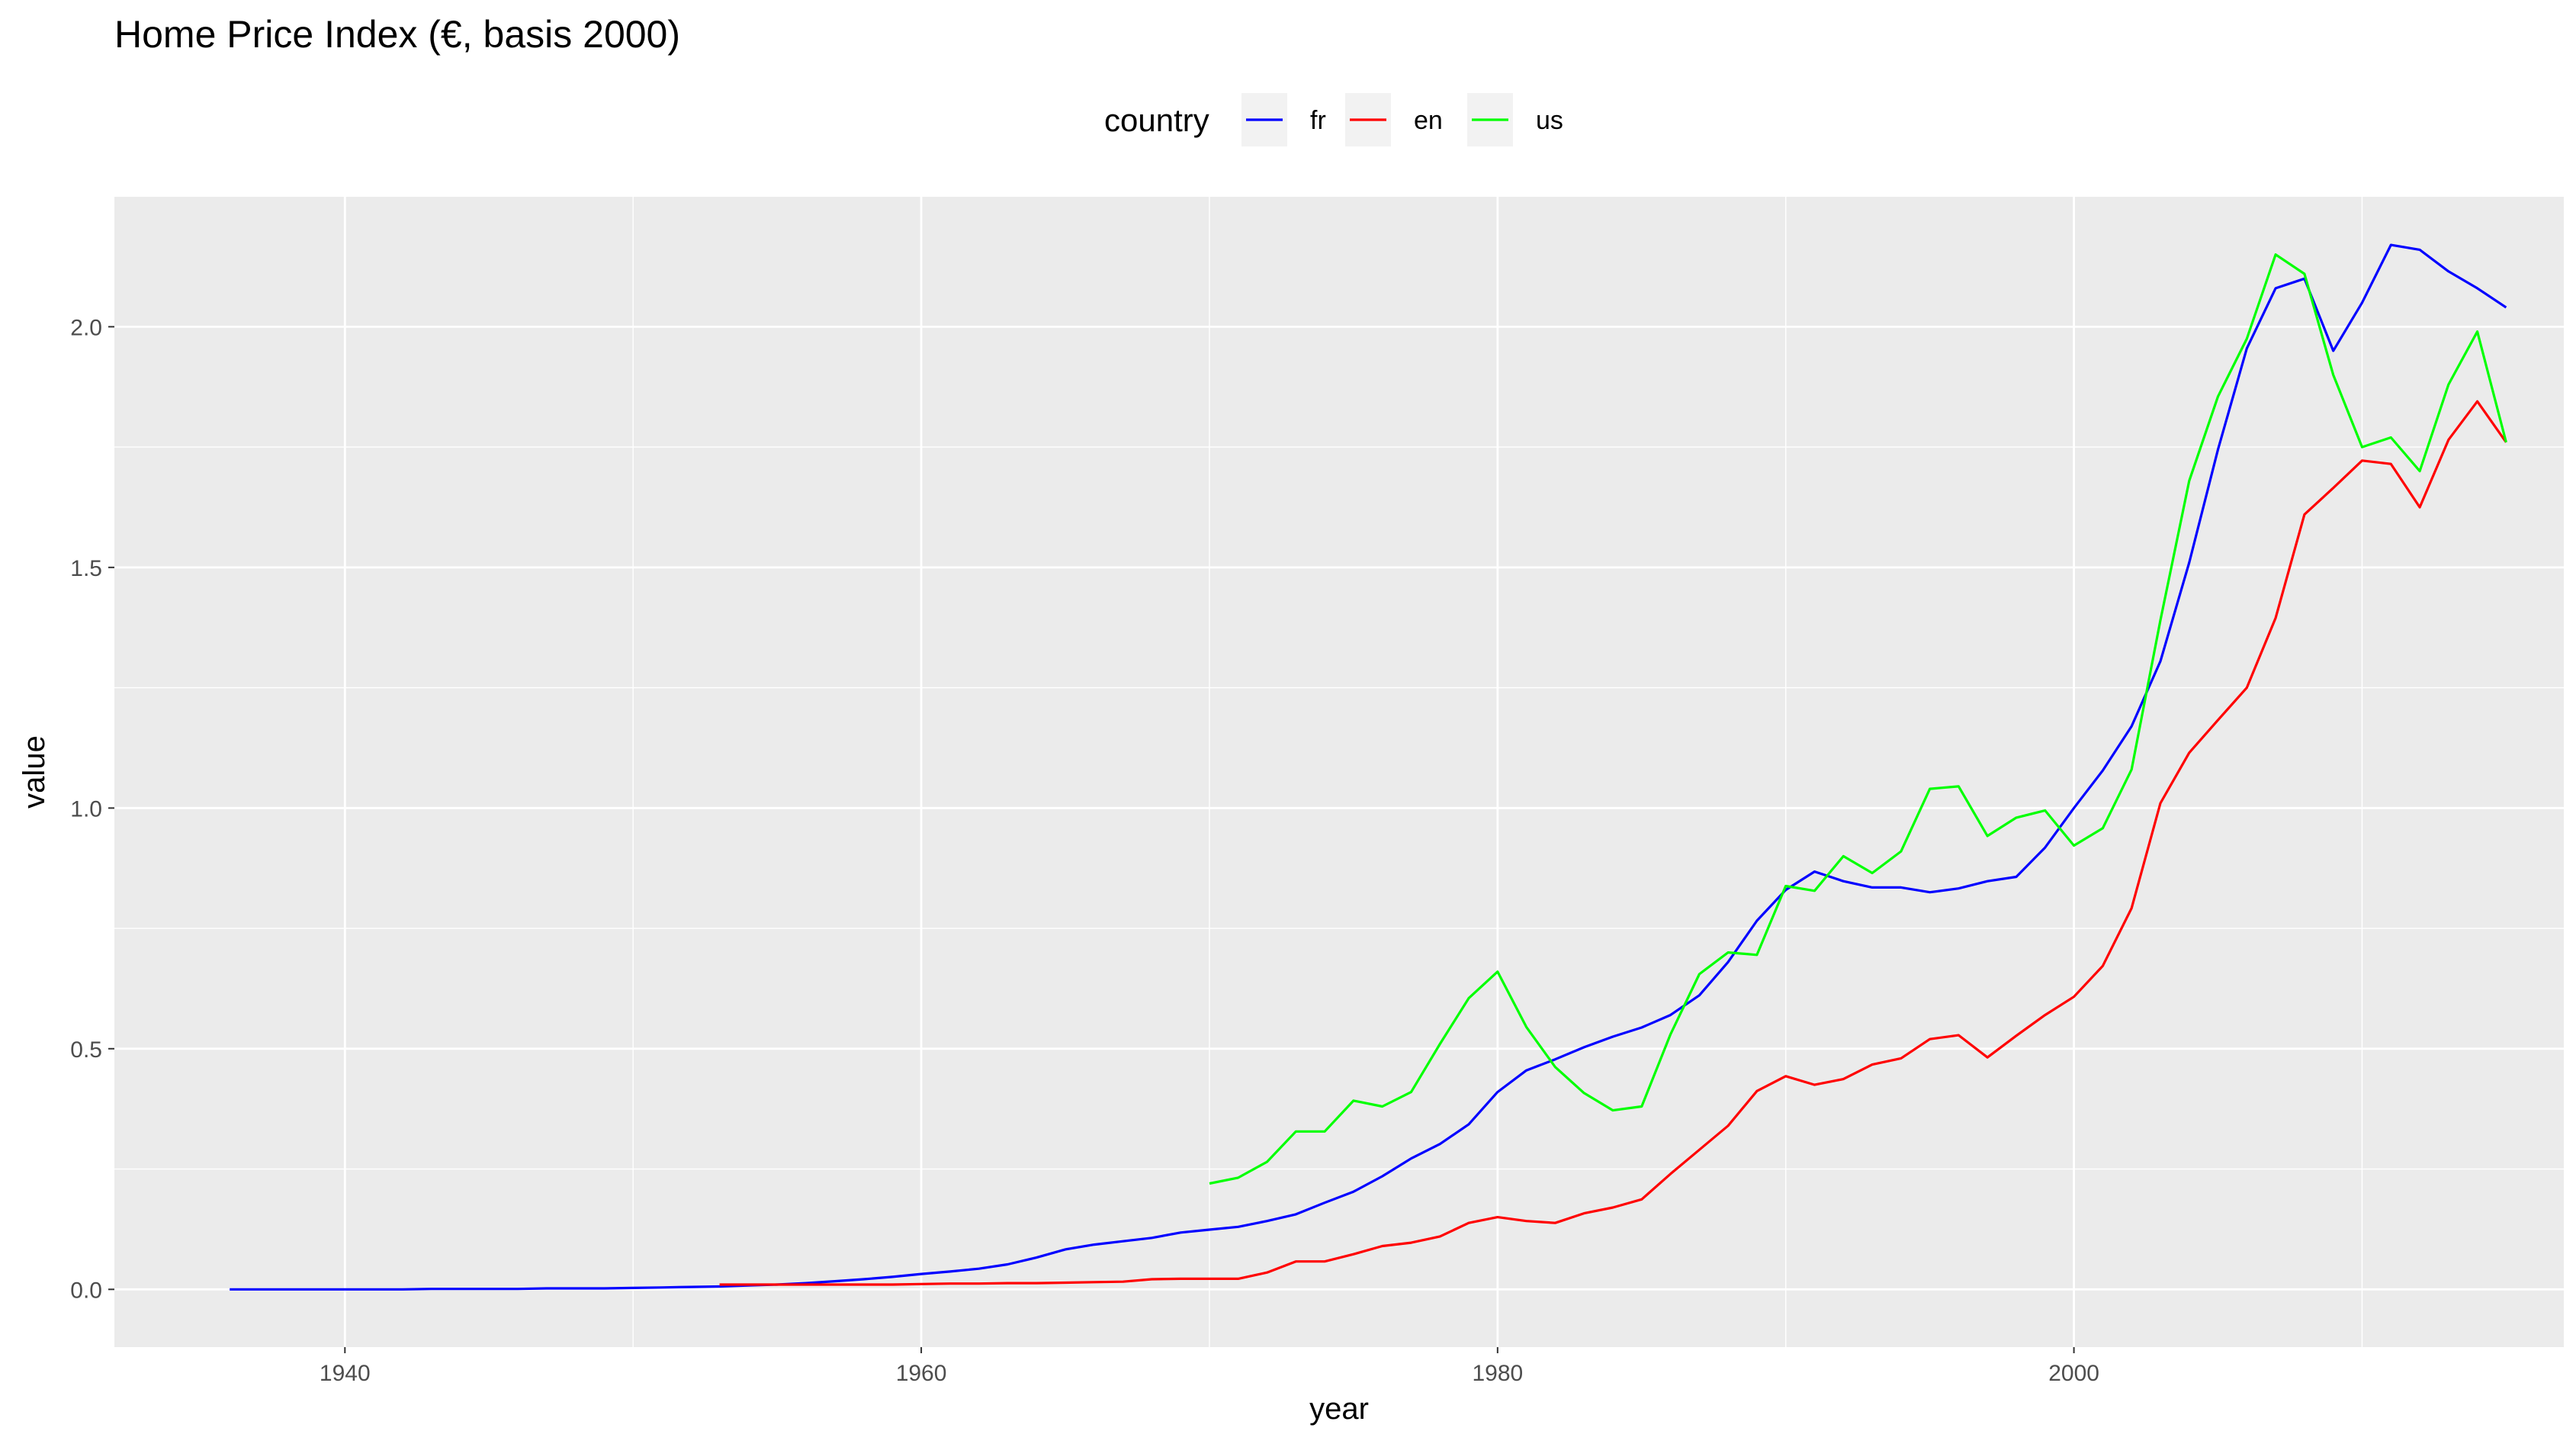 The width and height of the screenshot is (2576, 1444). What do you see at coordinates (1209, 1367) in the screenshot?
I see `x-axis: 1940 1960 1980 2000` at bounding box center [1209, 1367].